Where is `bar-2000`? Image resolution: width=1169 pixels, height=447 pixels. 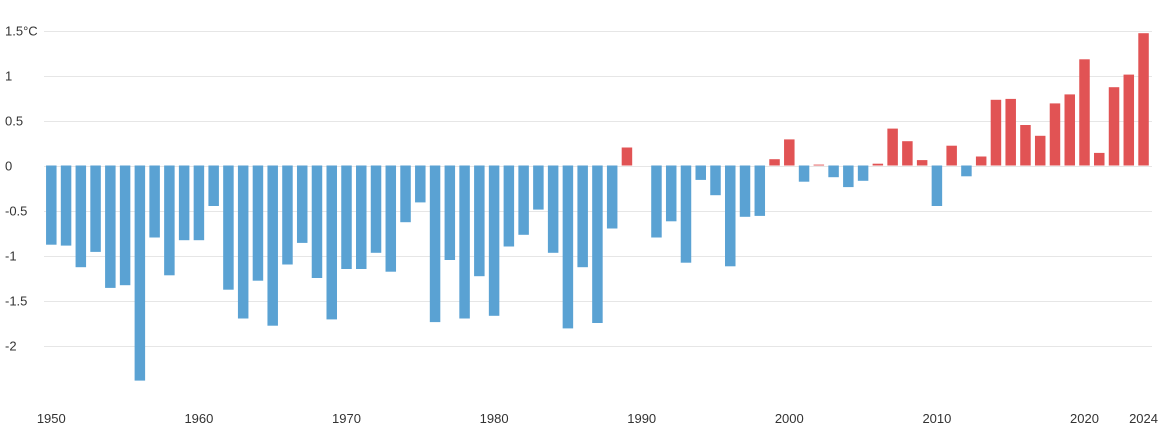
bar-2000 is located at coordinates (789, 152).